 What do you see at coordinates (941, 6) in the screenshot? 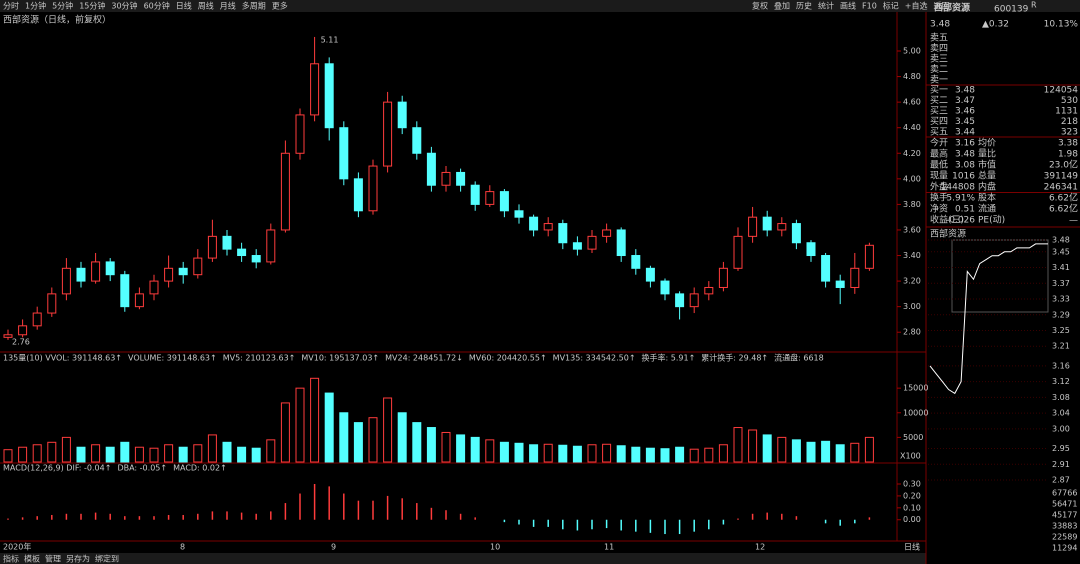
I see `toolbar-button: 返回` at bounding box center [941, 6].